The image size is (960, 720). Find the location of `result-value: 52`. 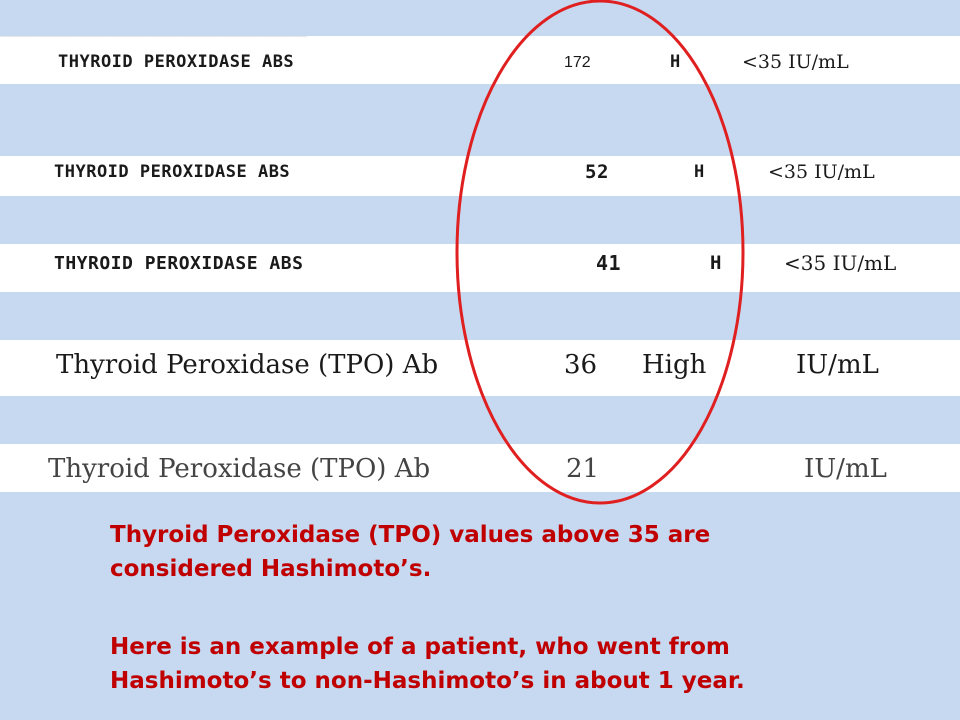

result-value: 52 is located at coordinates (597, 172).